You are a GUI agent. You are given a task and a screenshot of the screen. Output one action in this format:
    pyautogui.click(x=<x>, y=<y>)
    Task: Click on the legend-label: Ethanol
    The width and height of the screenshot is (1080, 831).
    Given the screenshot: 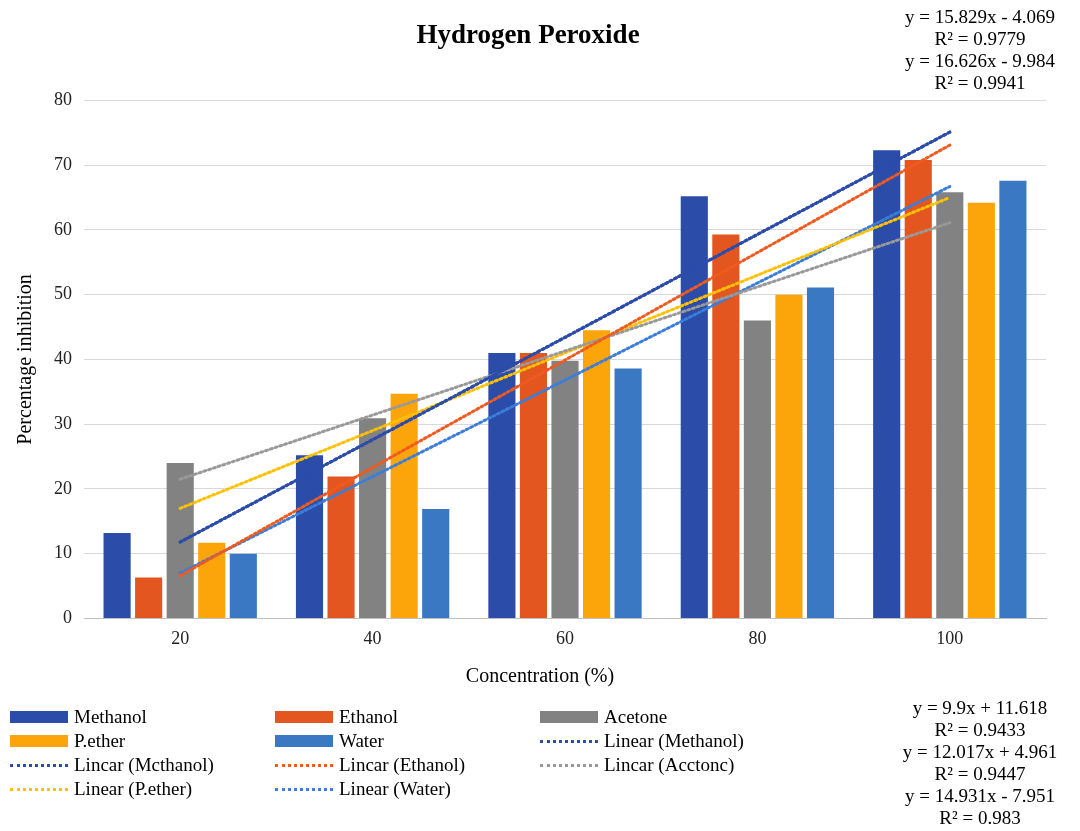 What is the action you would take?
    pyautogui.click(x=369, y=717)
    